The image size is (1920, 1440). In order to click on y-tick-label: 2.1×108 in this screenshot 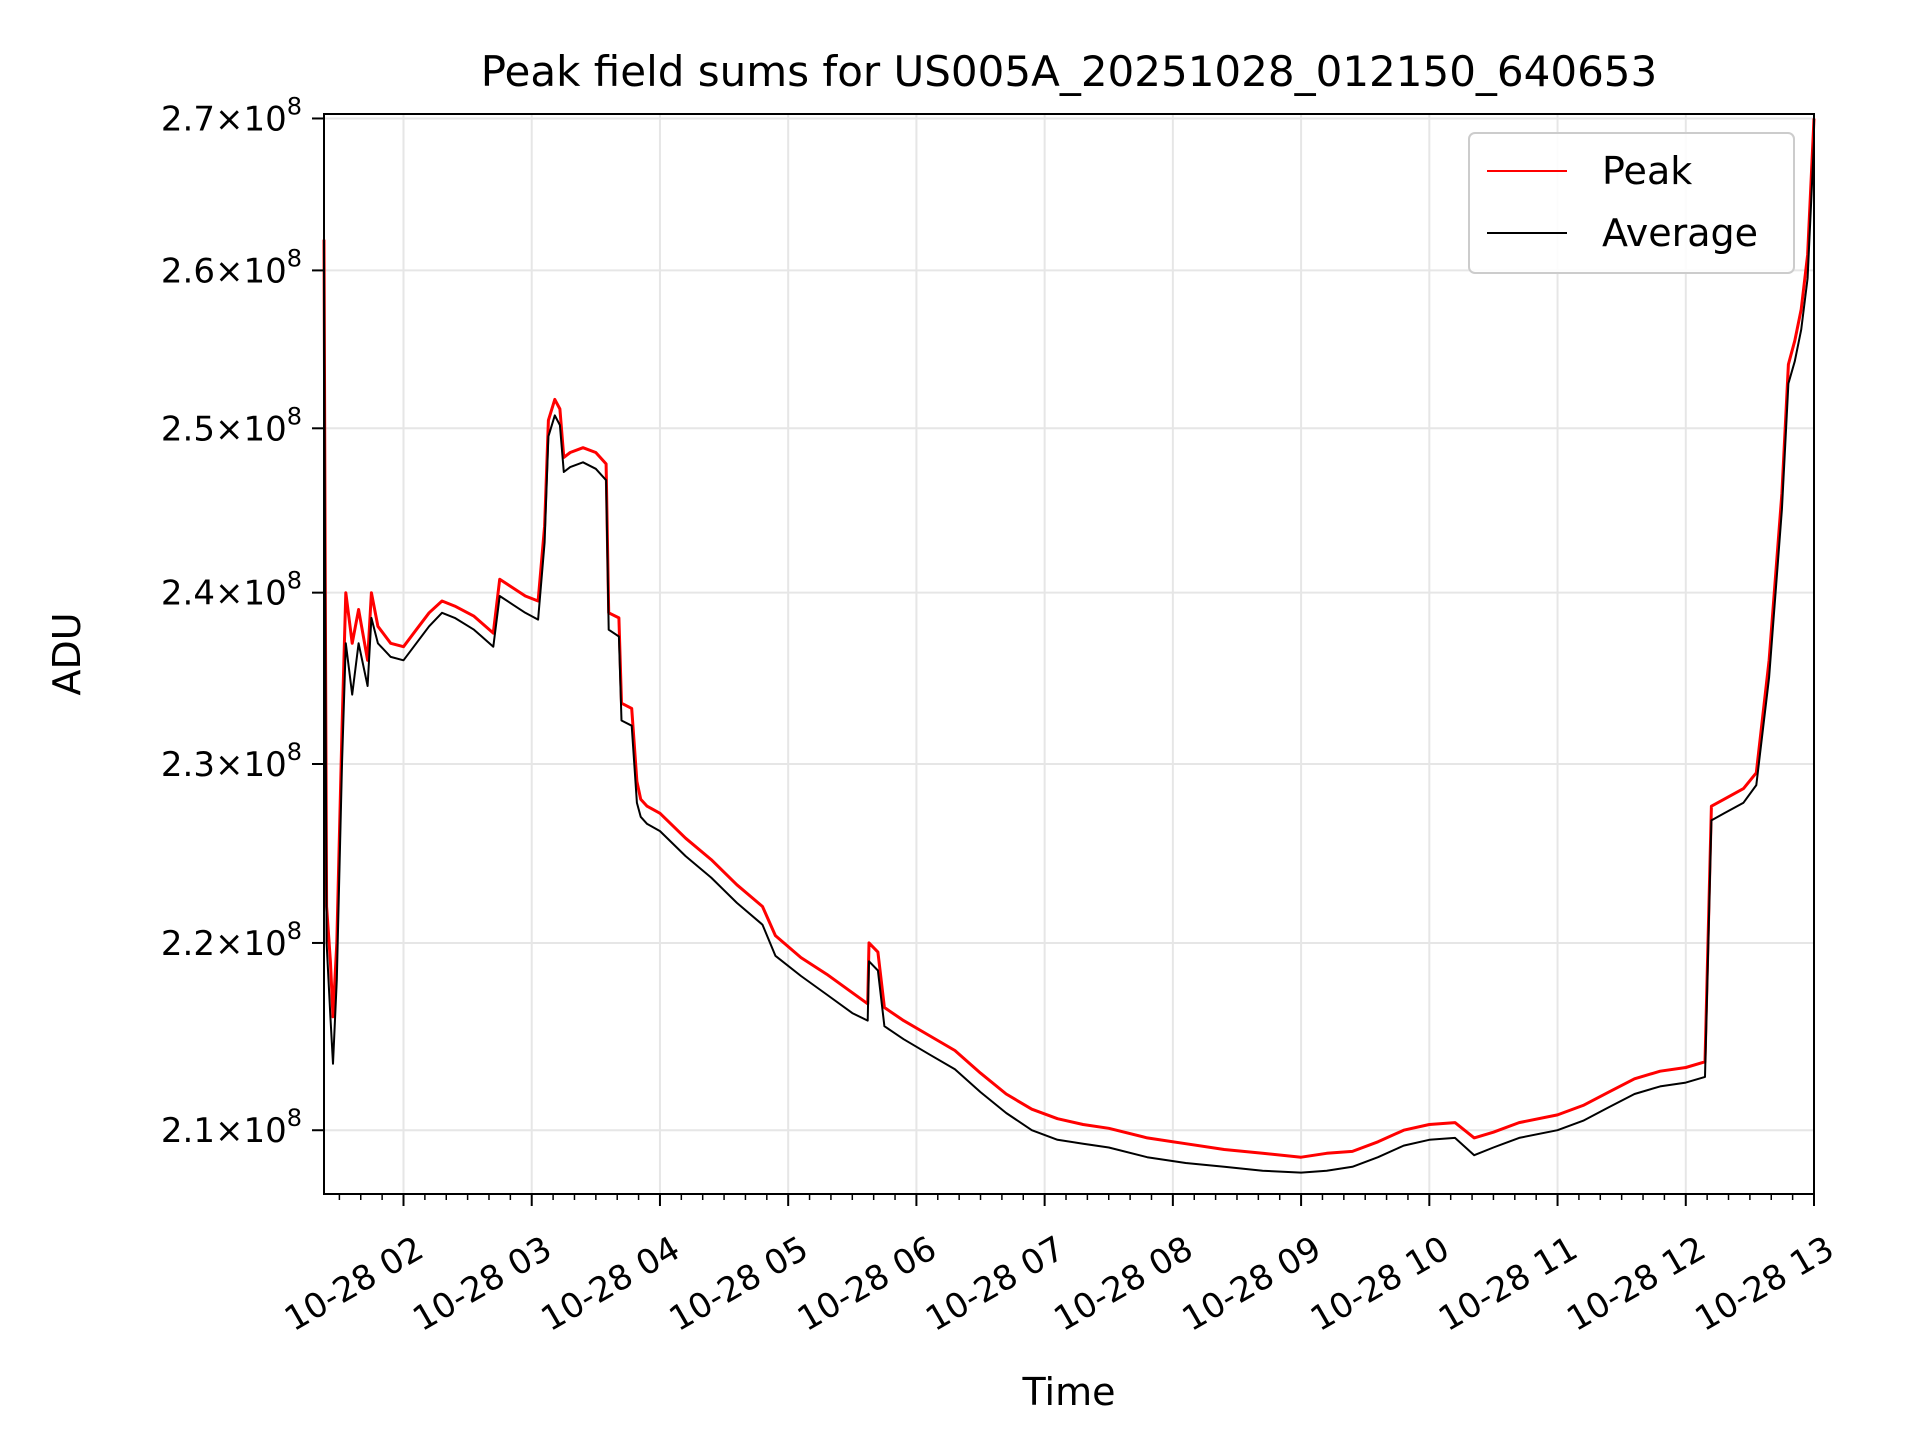, I will do `click(231, 1127)`.